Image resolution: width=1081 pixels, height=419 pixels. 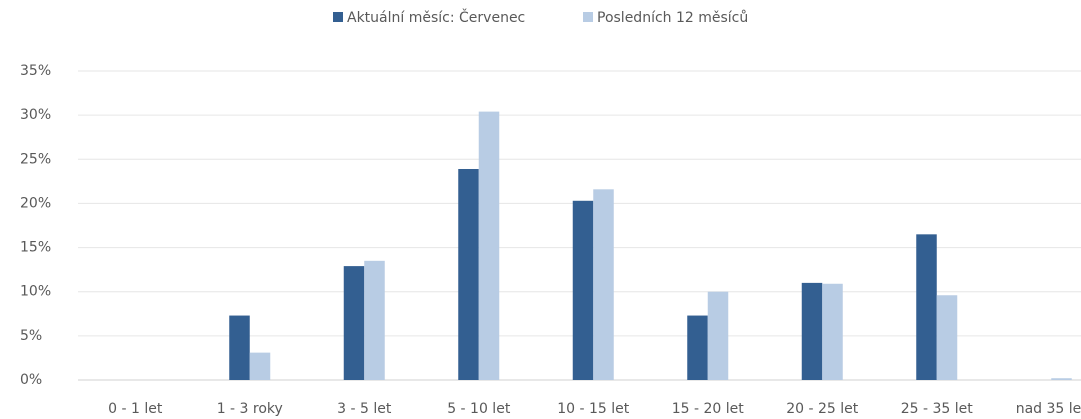 I want to click on y-tick-label: 20%, so click(x=35, y=203).